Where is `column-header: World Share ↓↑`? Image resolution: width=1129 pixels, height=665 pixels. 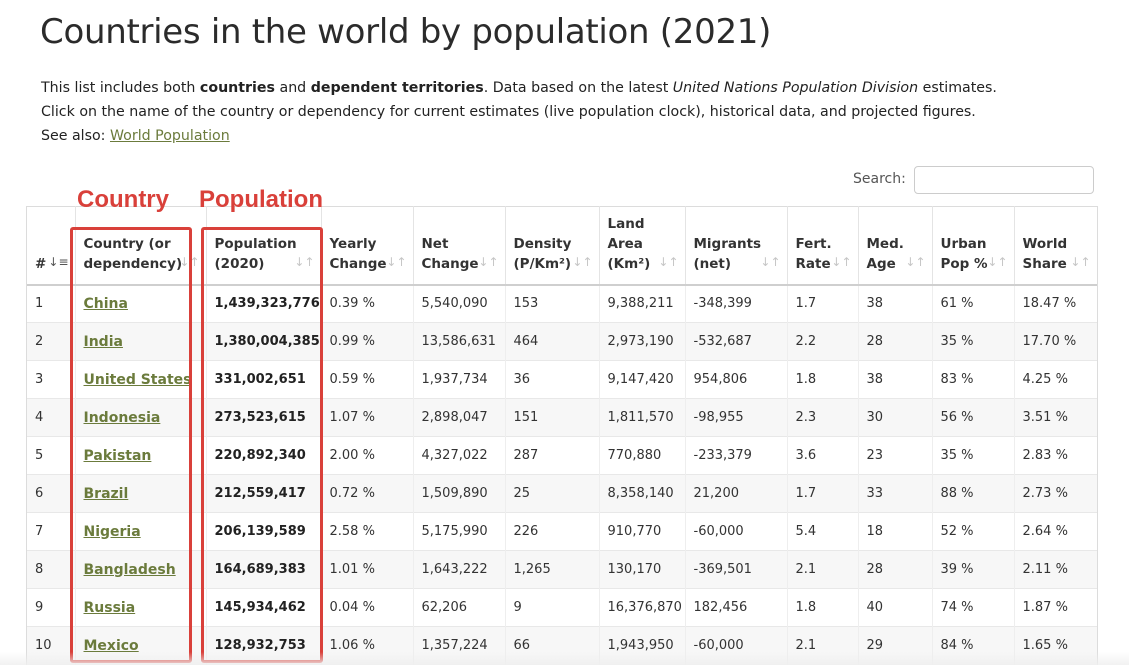
column-header: World Share ↓↑ is located at coordinates (1055, 246).